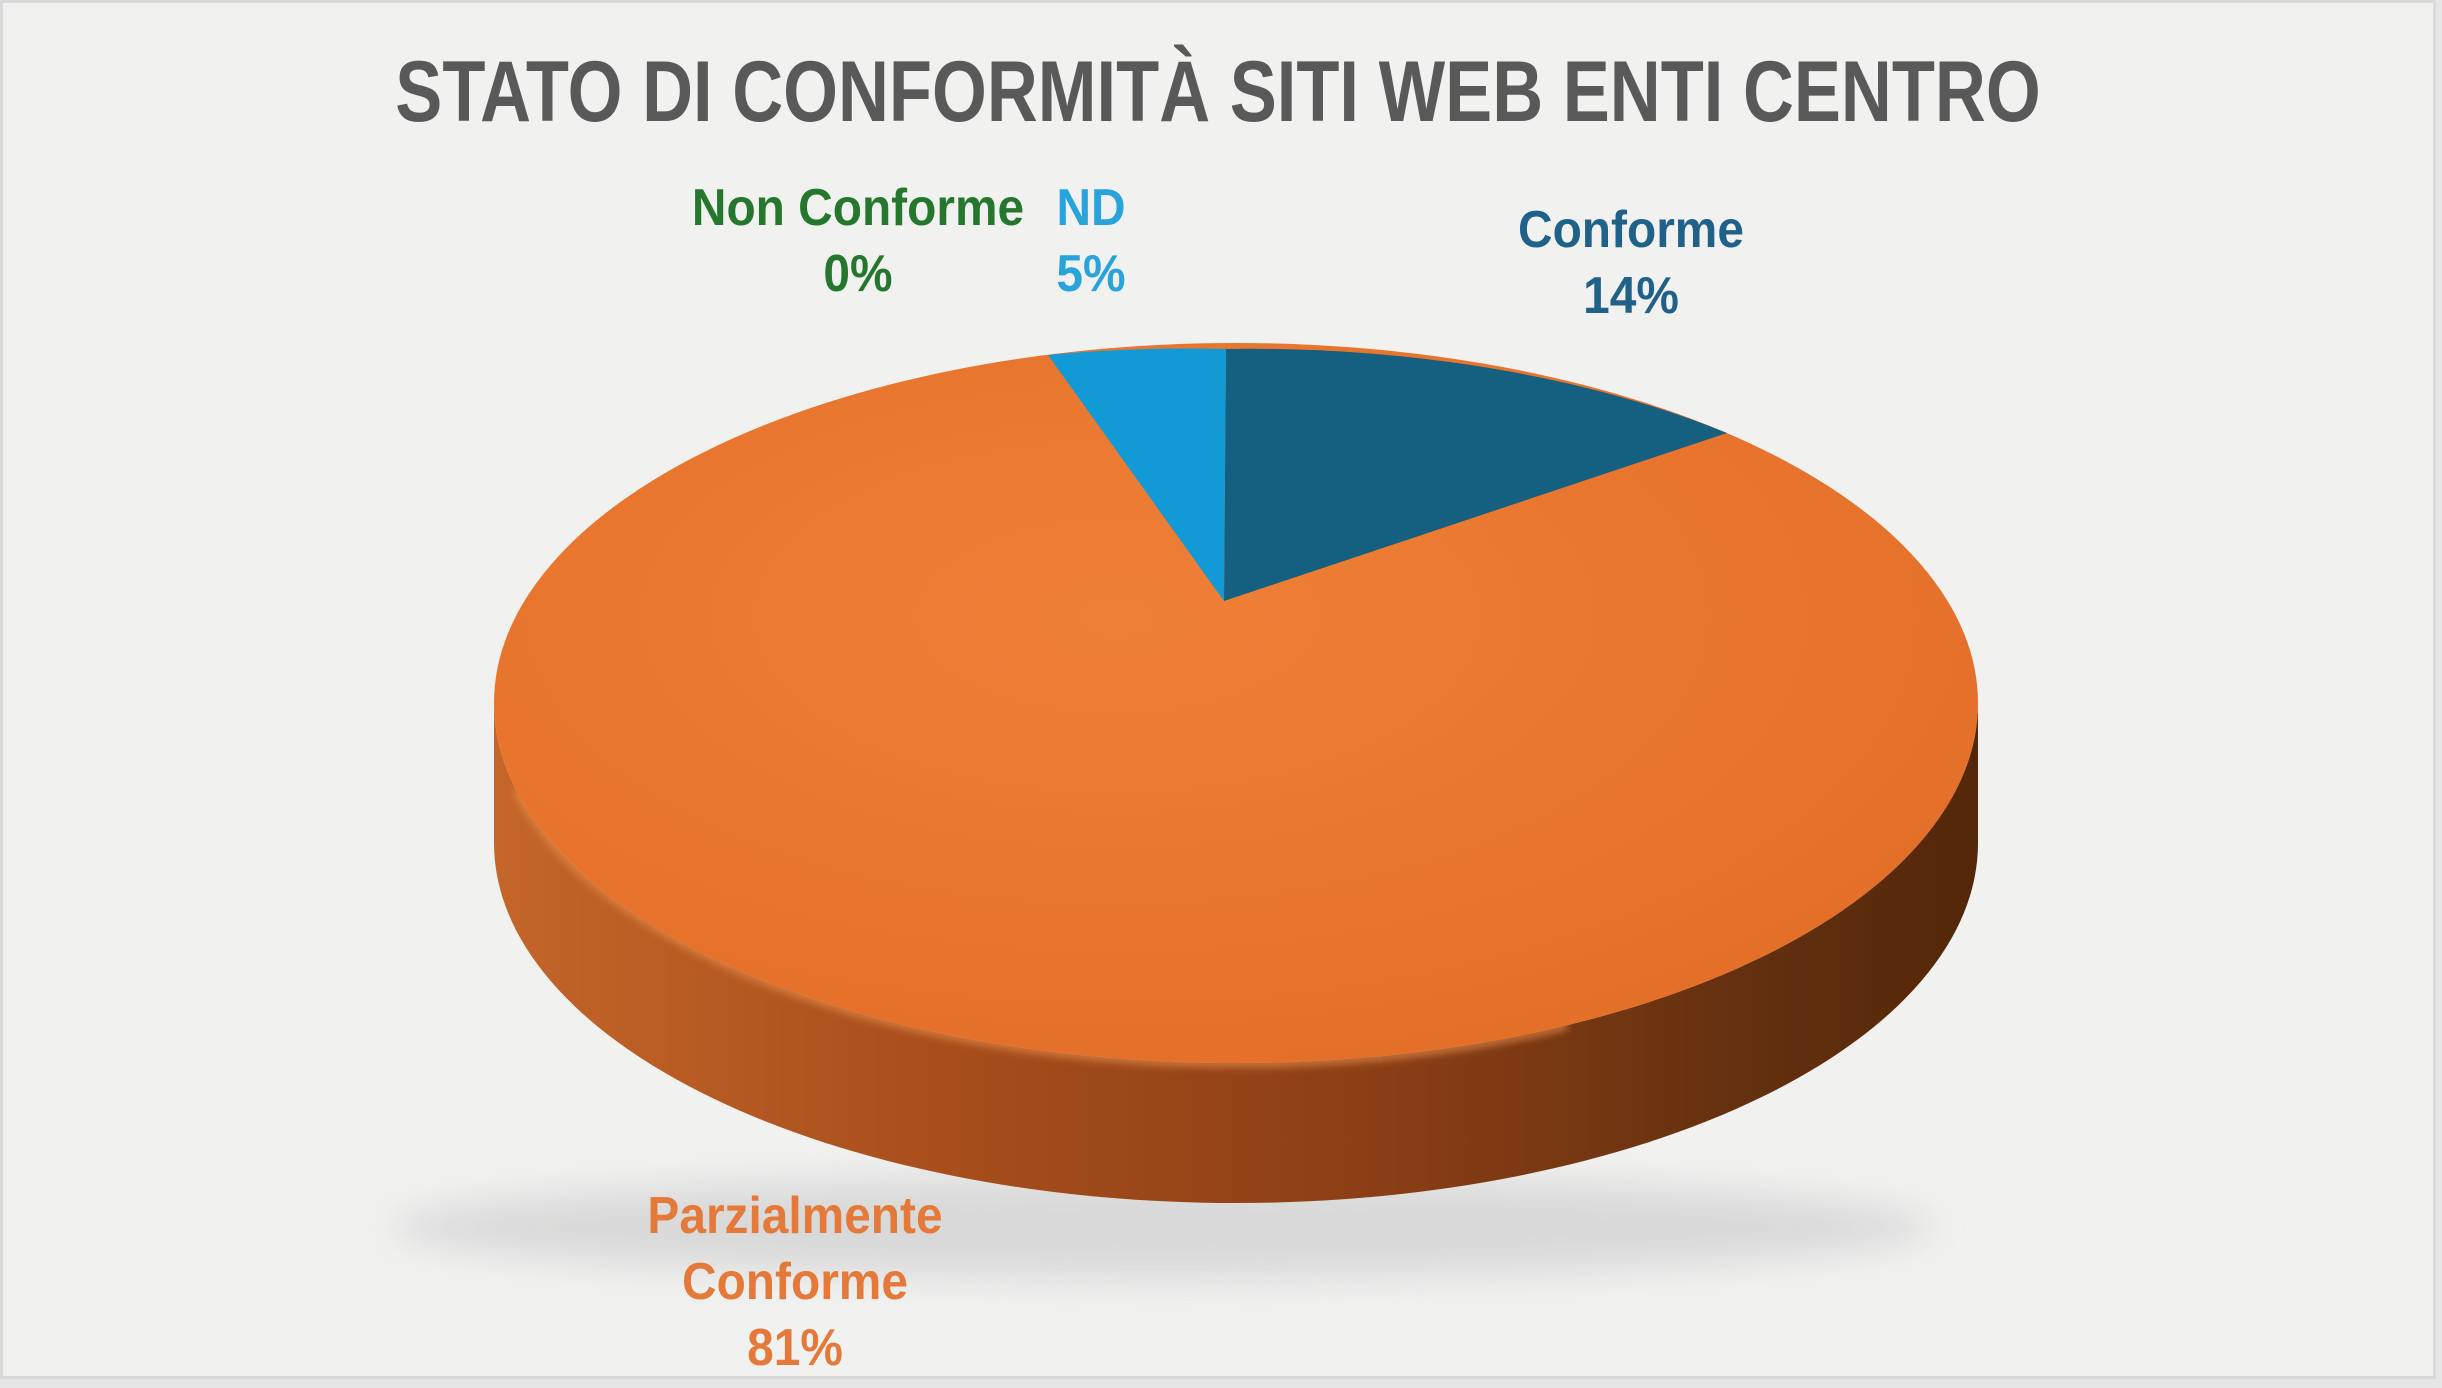 The height and width of the screenshot is (1388, 2442). Describe the element at coordinates (1218, 92) in the screenshot. I see `chart-title: STATO DI CONFORMITÀ SITI WEB ENTI CENTRO` at that location.